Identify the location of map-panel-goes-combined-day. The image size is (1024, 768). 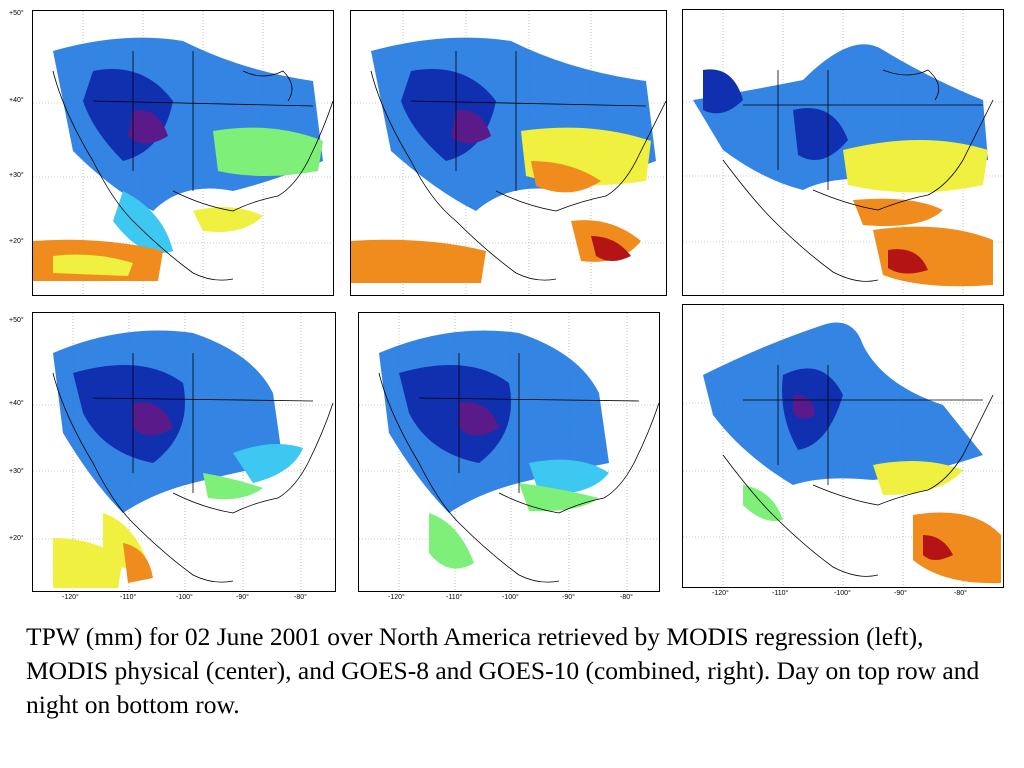
(843, 152).